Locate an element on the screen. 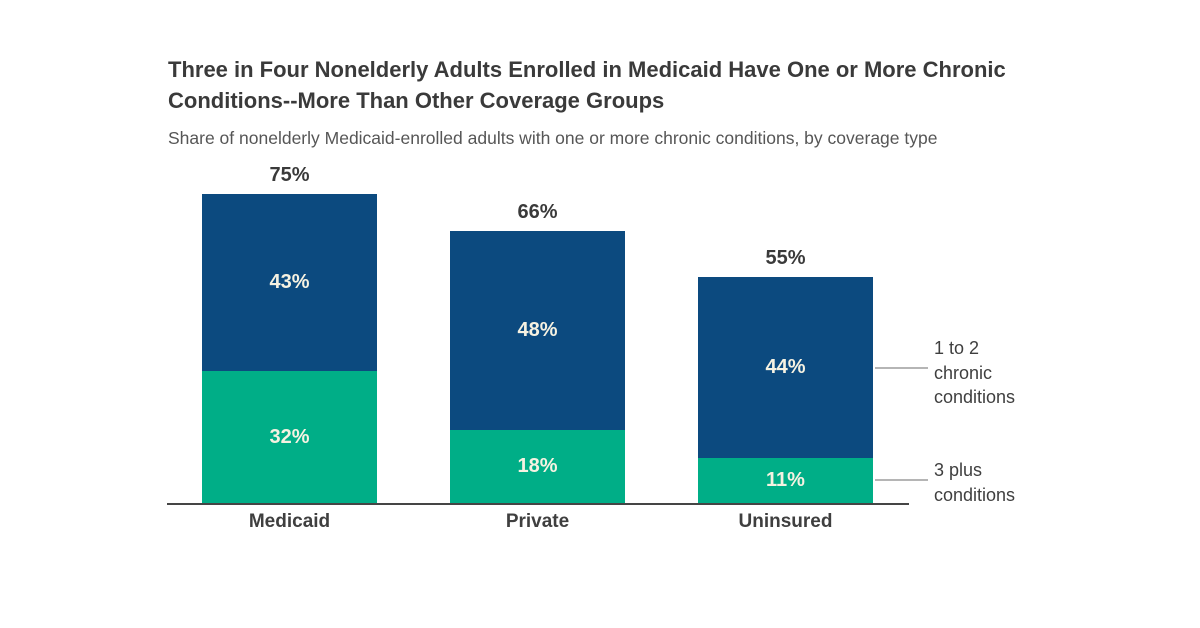 This screenshot has width=1200, height=628. bar-uninsured-segment-1to2-chronic: 44% is located at coordinates (785, 367).